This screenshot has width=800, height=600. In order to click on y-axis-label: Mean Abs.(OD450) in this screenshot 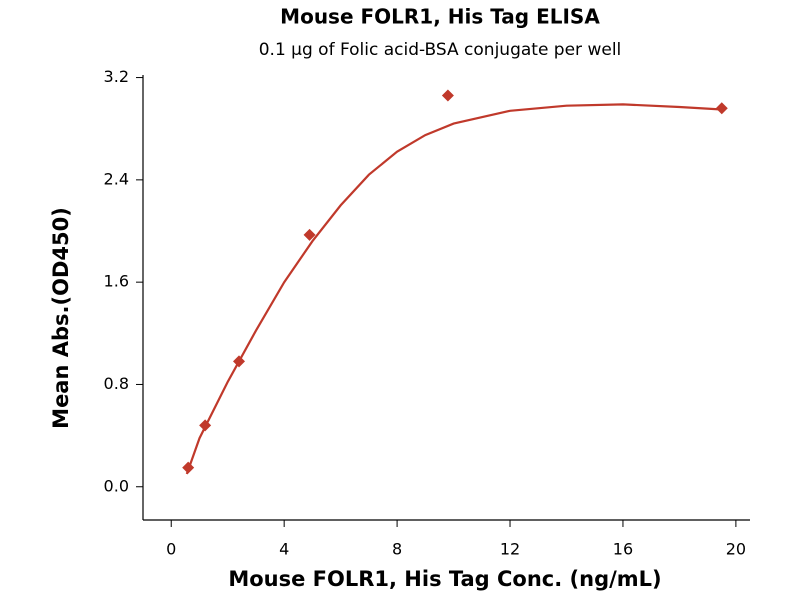, I will do `click(61, 318)`.